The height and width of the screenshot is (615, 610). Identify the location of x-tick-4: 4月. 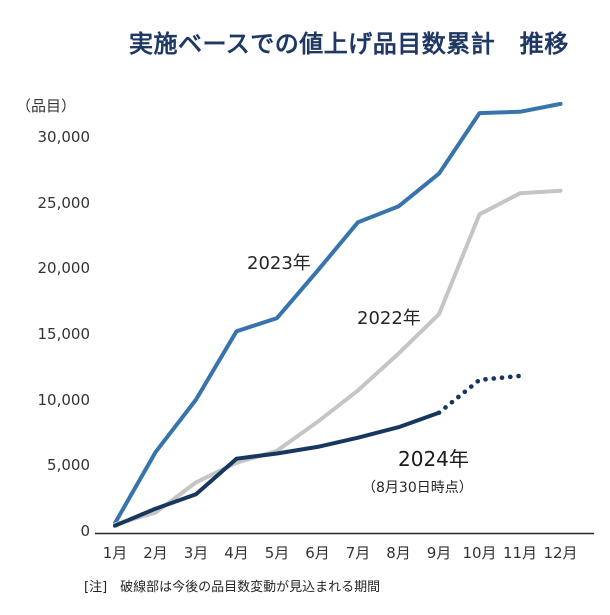
(236, 553).